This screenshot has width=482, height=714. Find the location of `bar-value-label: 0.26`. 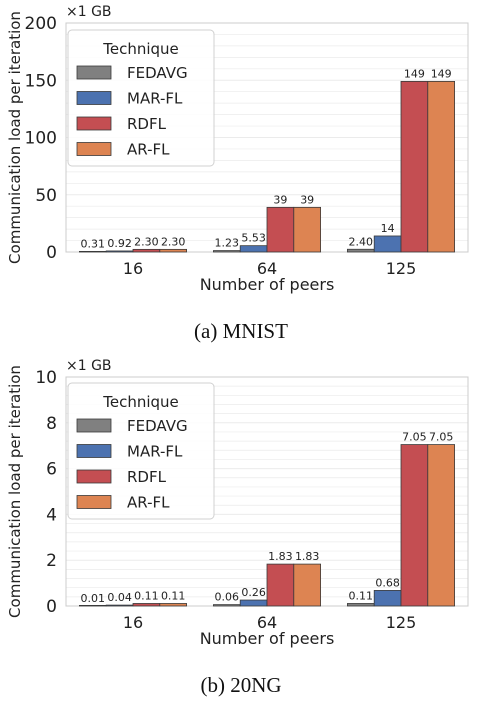

bar-value-label: 0.26 is located at coordinates (253, 592).